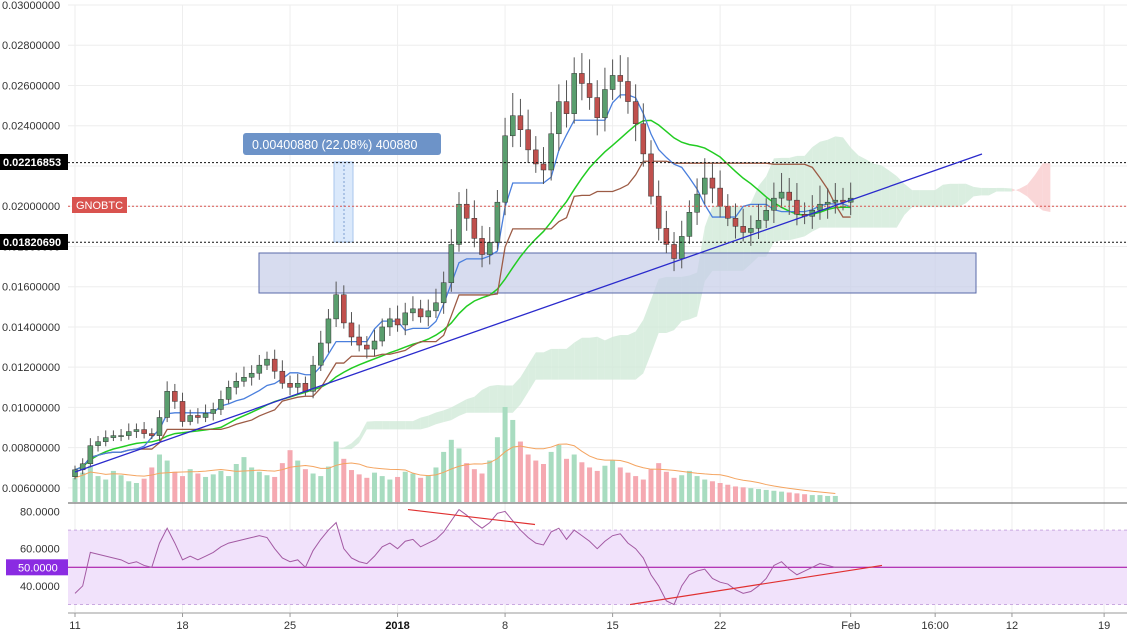 Image resolution: width=1127 pixels, height=632 pixels. I want to click on rsi-bearish-divergence, so click(471, 517).